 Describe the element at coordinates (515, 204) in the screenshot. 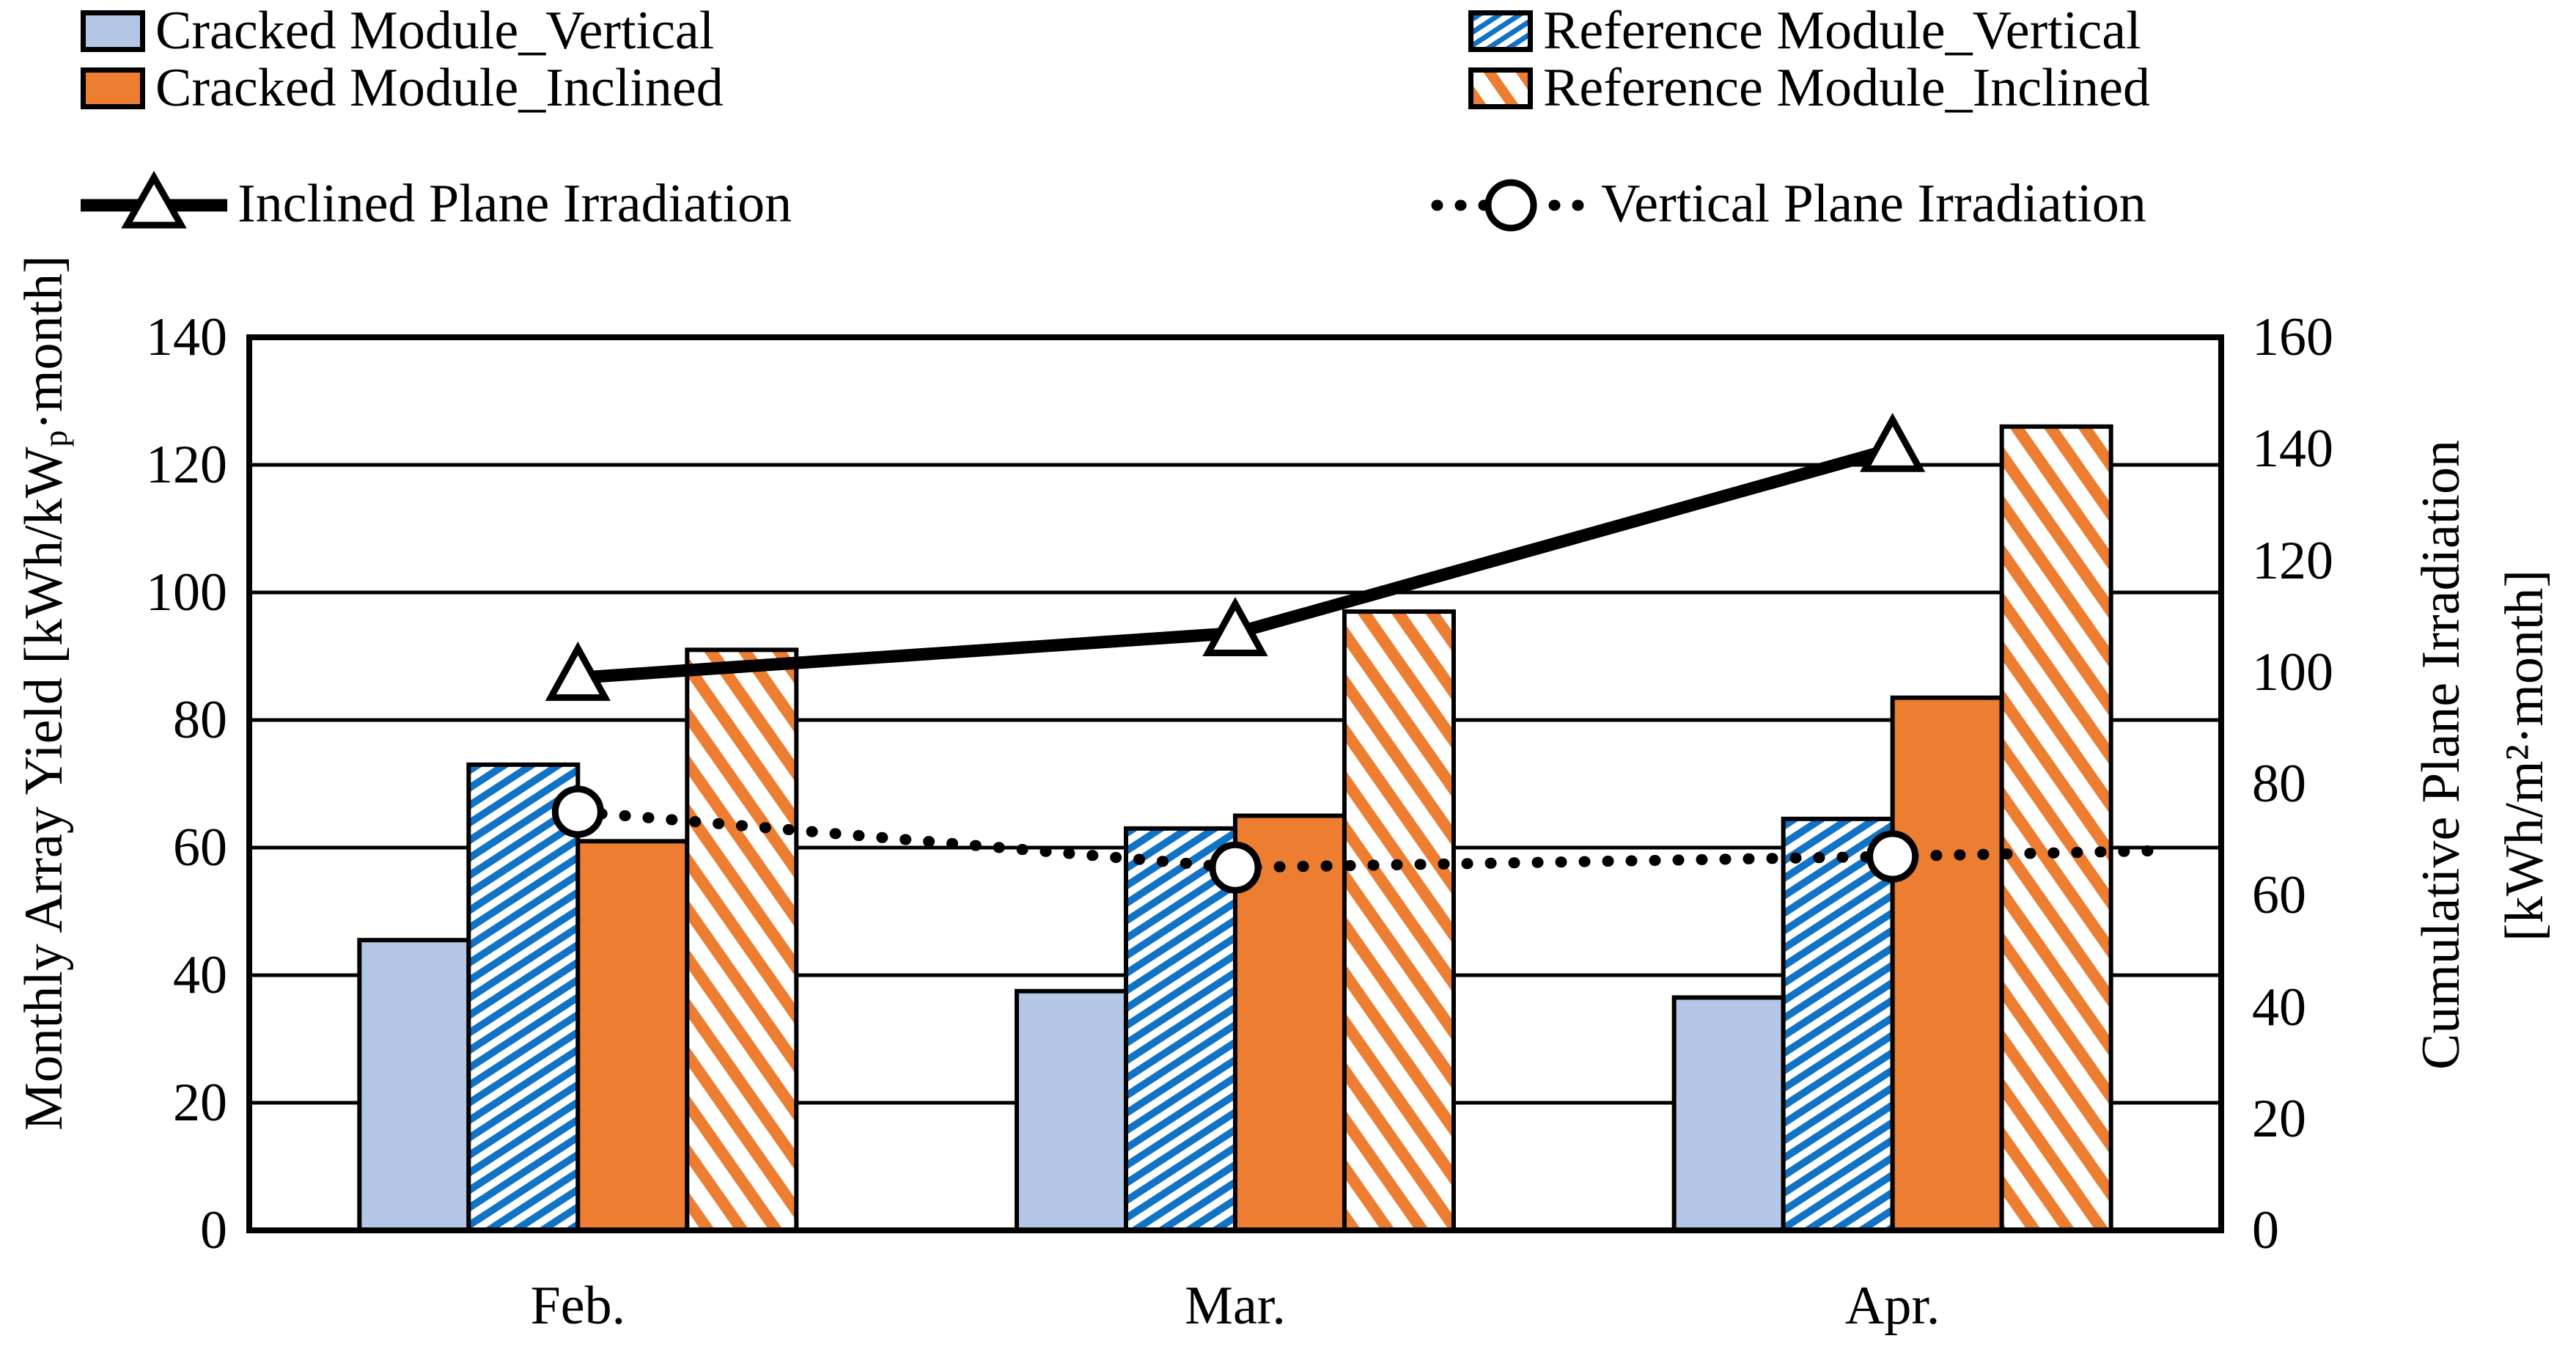

I see `legend-label-inclined-plane-irradiation: Inclined Plane Irradiation` at that location.